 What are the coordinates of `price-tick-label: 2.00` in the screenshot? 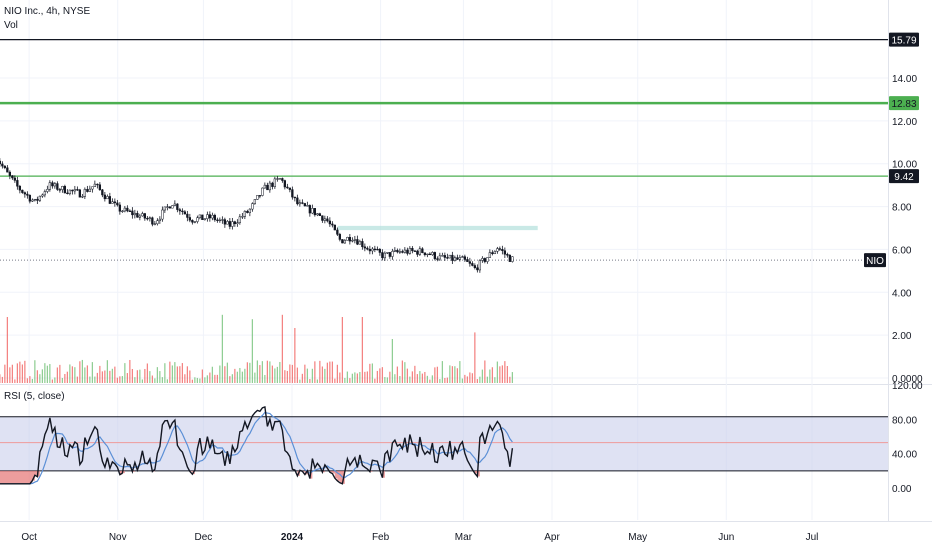 It's located at (902, 336).